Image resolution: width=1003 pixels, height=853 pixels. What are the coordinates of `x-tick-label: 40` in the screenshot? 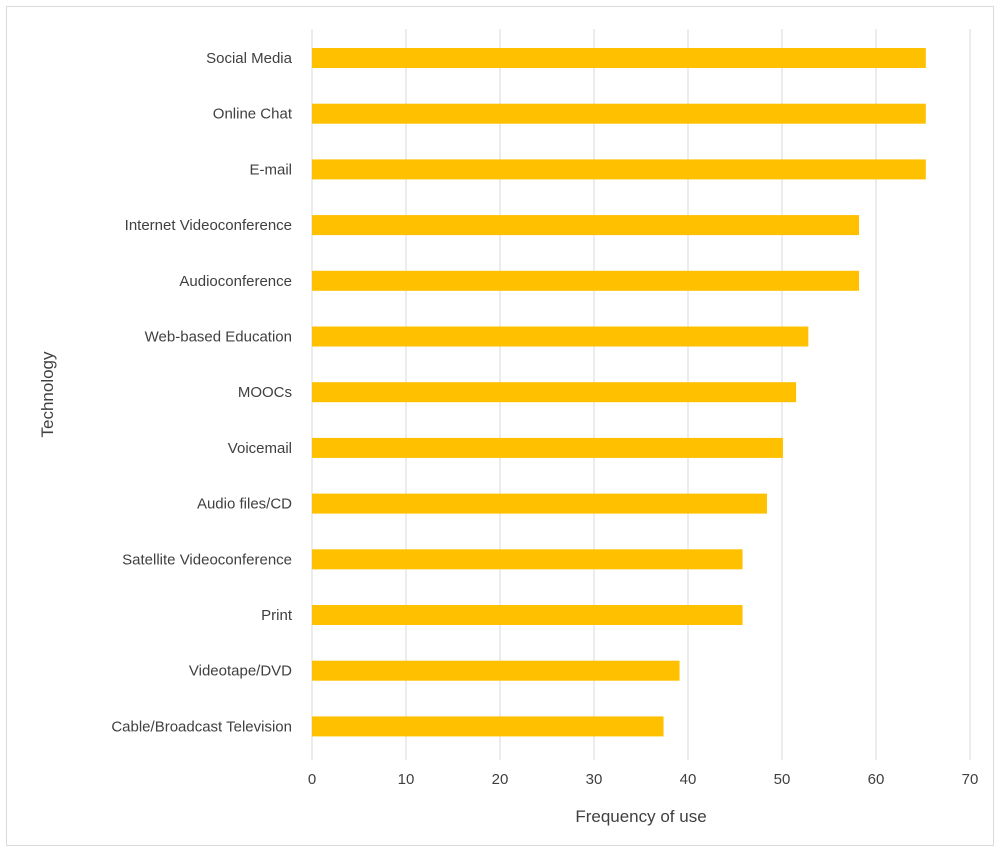 It's located at (688, 779).